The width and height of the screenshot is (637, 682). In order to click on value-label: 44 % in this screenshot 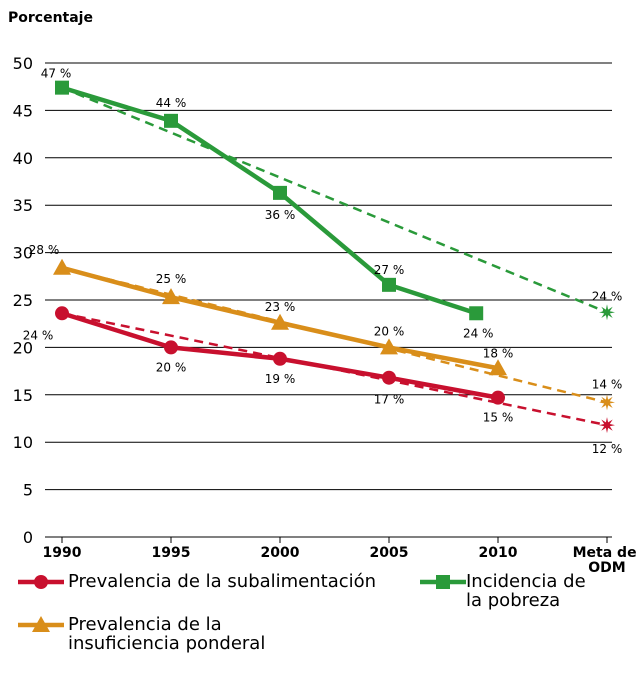, I will do `click(171, 103)`.